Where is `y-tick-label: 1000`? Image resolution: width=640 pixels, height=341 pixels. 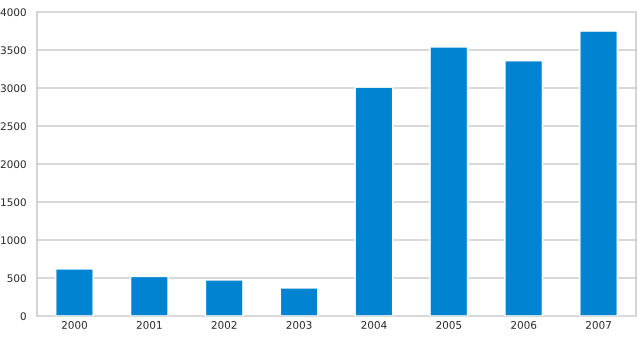
y-tick-label: 1000 is located at coordinates (13, 240).